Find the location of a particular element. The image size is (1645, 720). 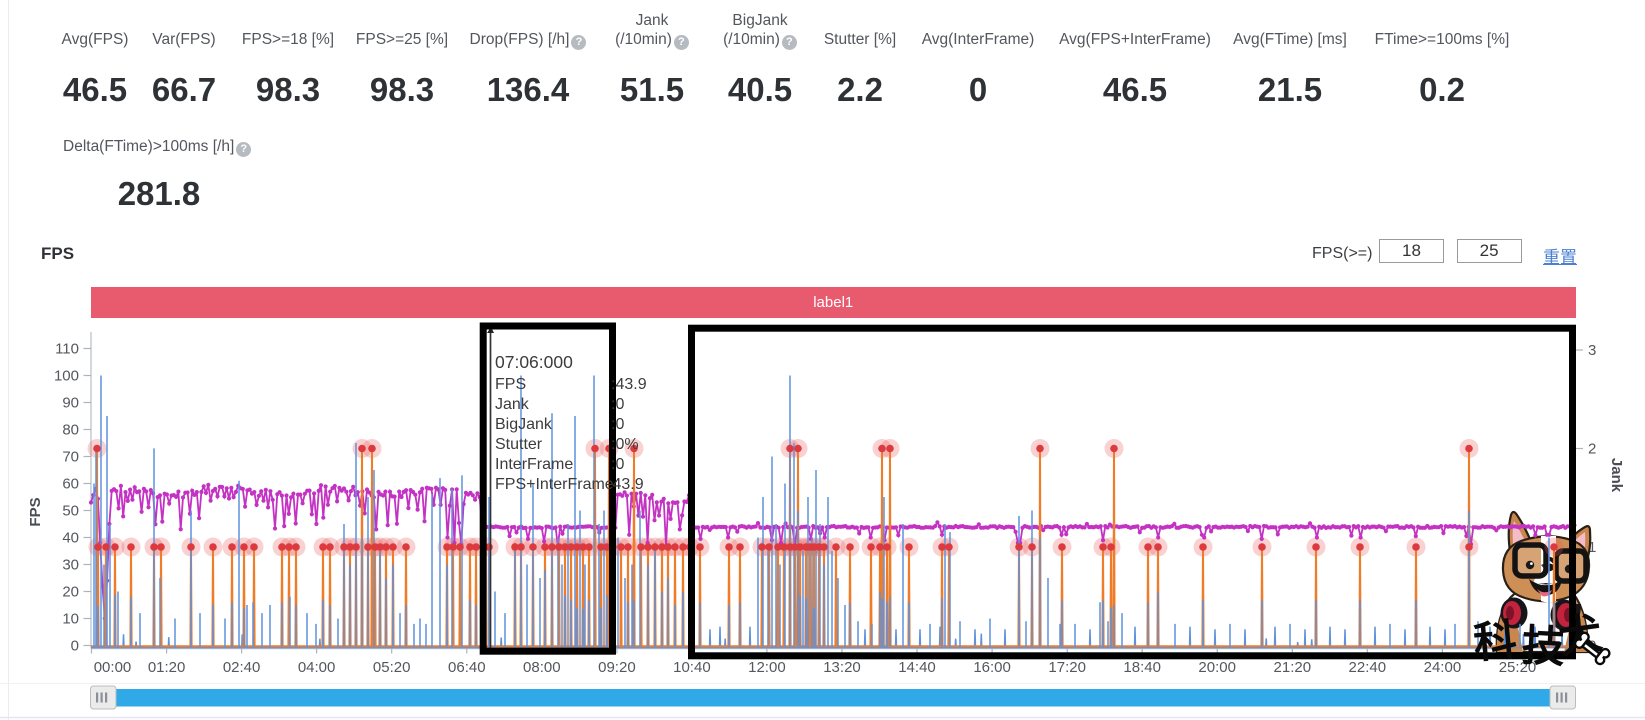

svg-text: 2 is located at coordinates (1592, 449).